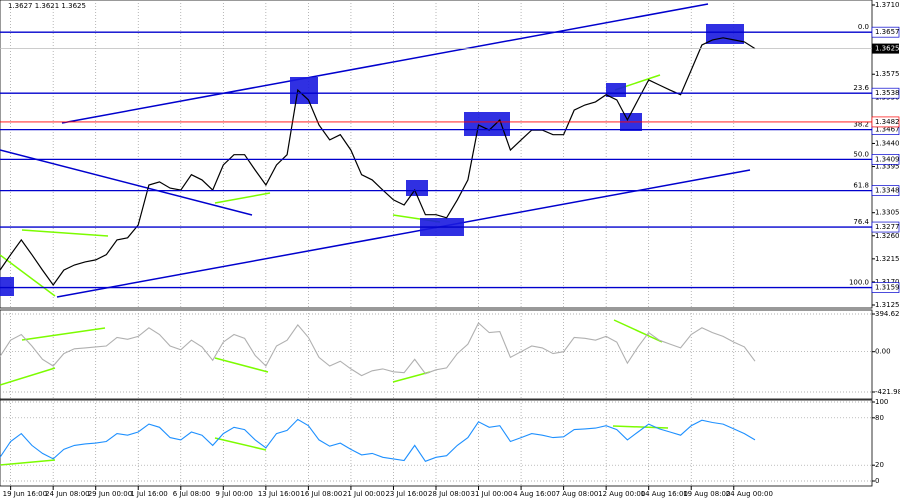  What do you see at coordinates (861, 222) in the screenshot?
I see `fib-level-name: 76.4` at bounding box center [861, 222].